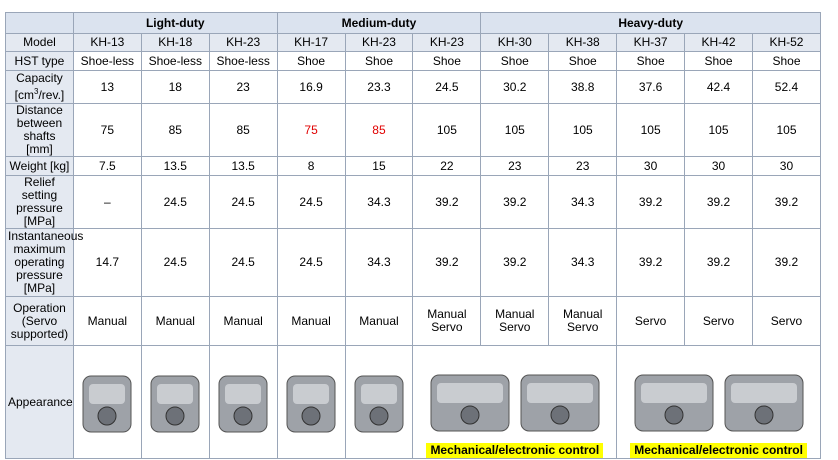 This screenshot has height=460, width=838. Describe the element at coordinates (311, 42) in the screenshot. I see `cell: KH-17` at that location.